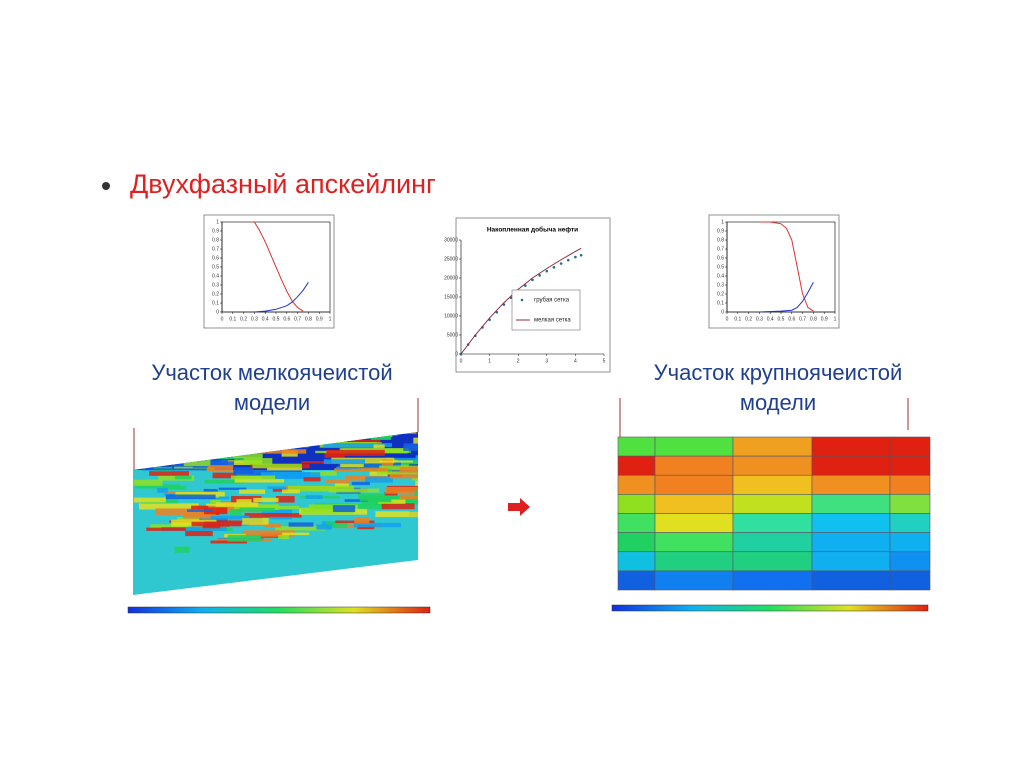 Image resolution: width=1024 pixels, height=767 pixels. I want to click on x-tick-label: 0.3, so click(759, 319).